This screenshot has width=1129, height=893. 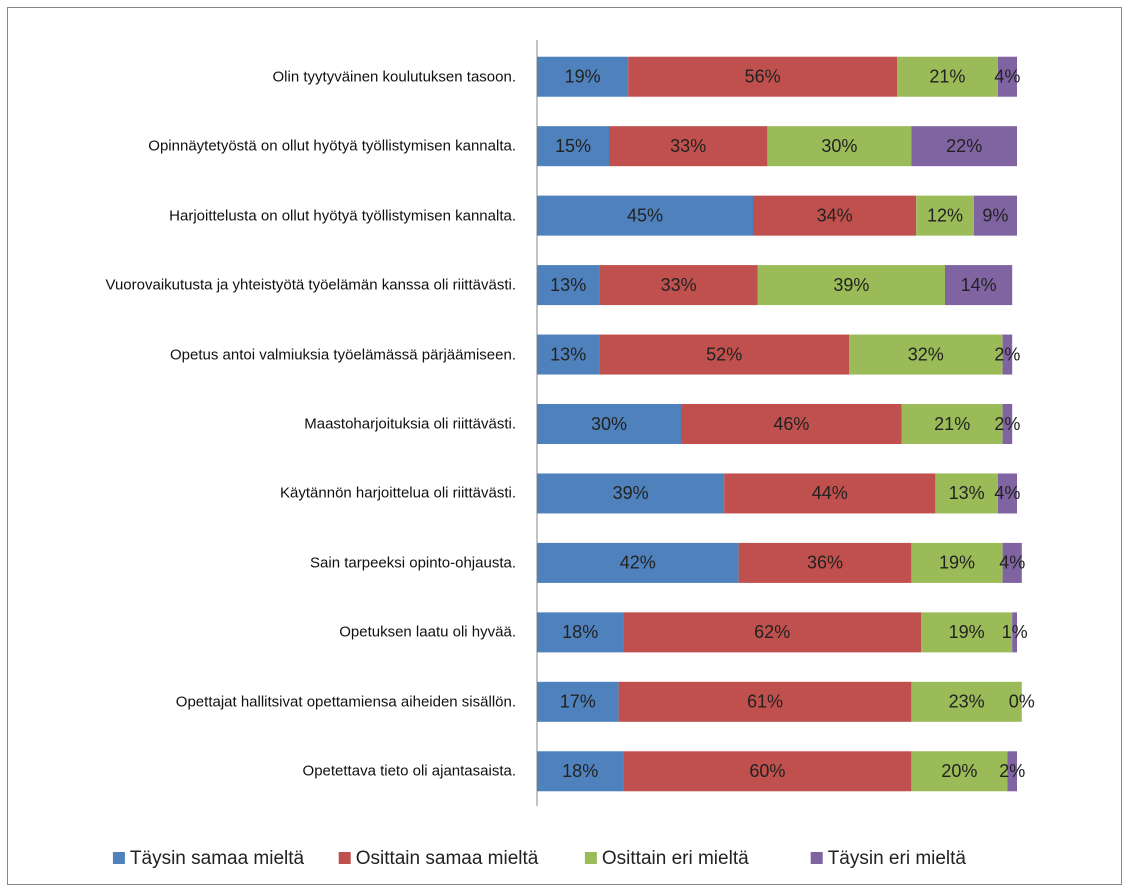 I want to click on data-label: 46%, so click(x=791, y=424).